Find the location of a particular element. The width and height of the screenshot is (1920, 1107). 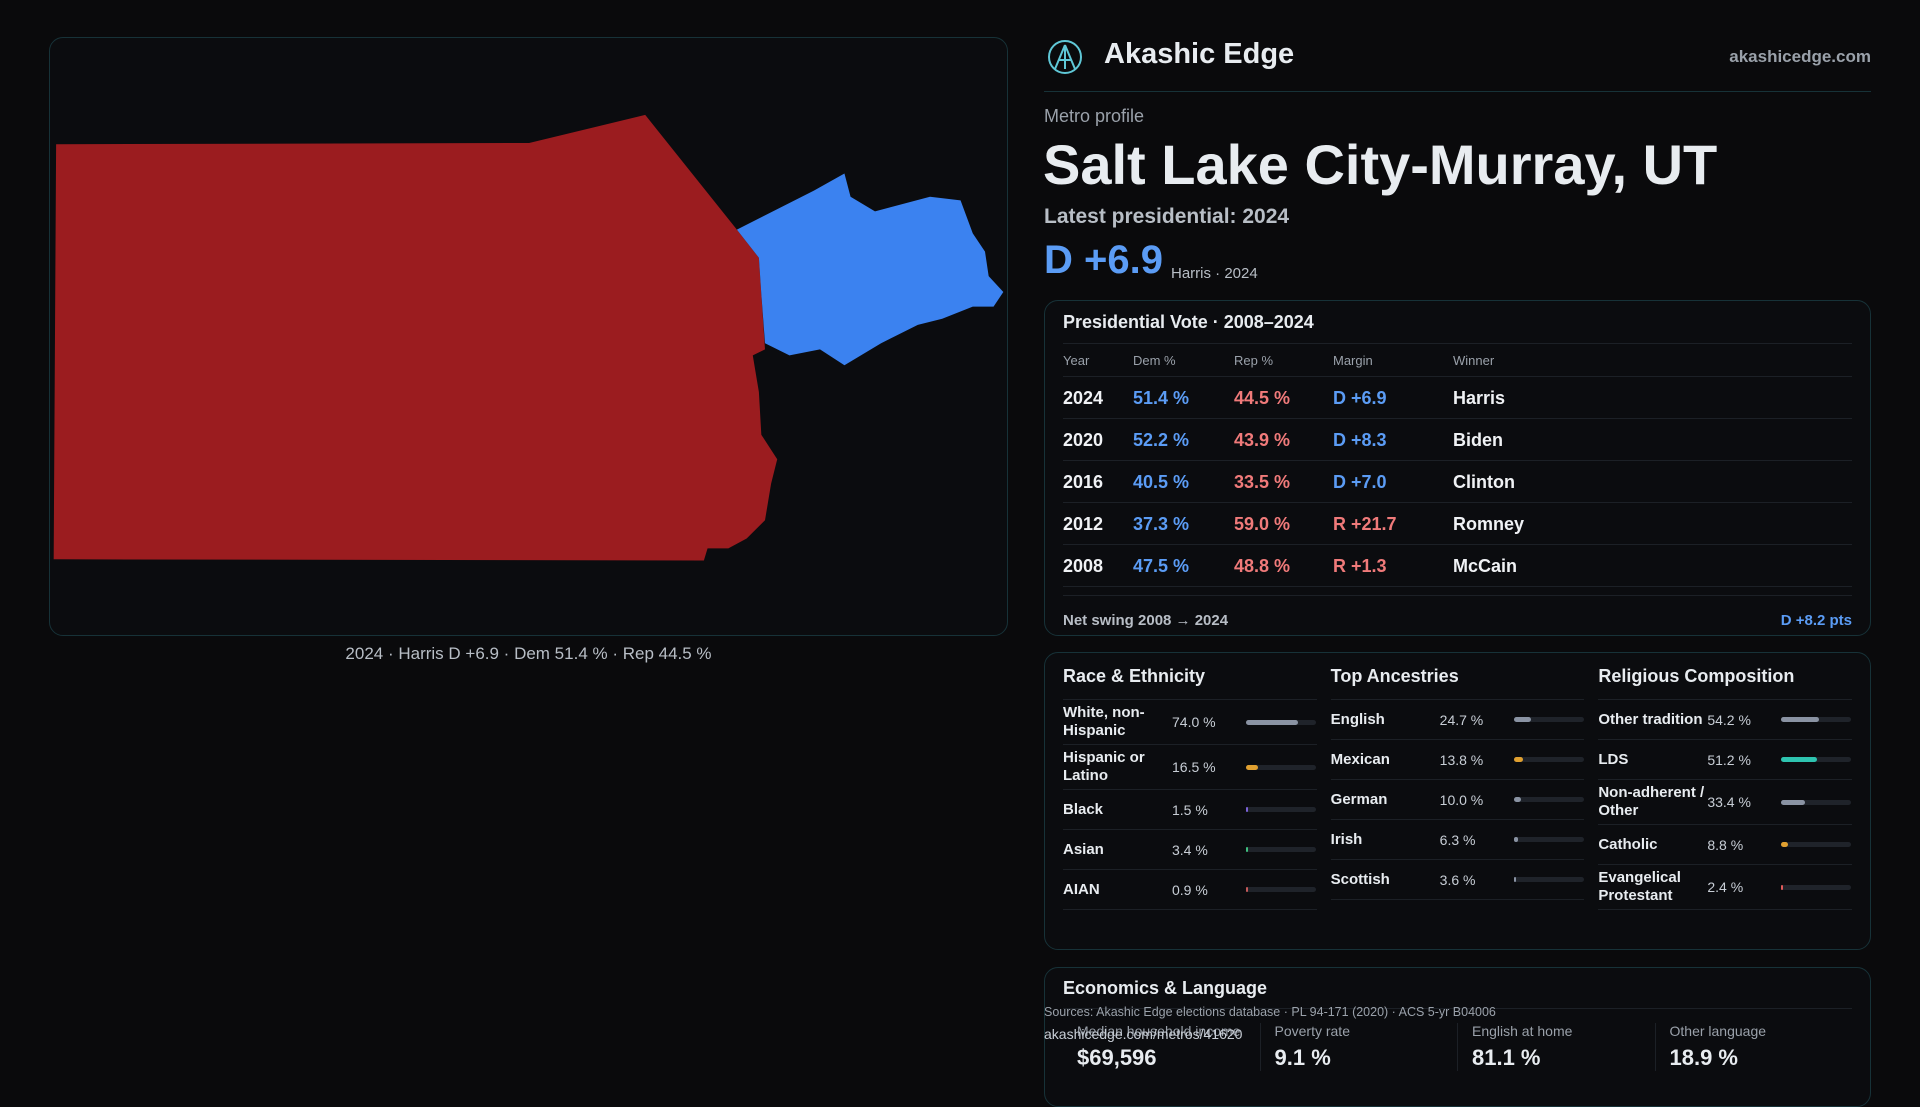

column-header: Margin is located at coordinates (1353, 360).